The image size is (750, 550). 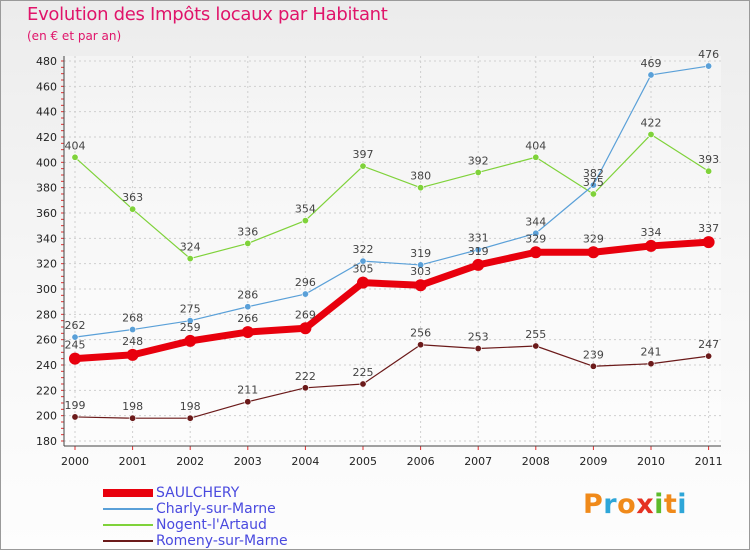 I want to click on data-label: 380, so click(x=420, y=176).